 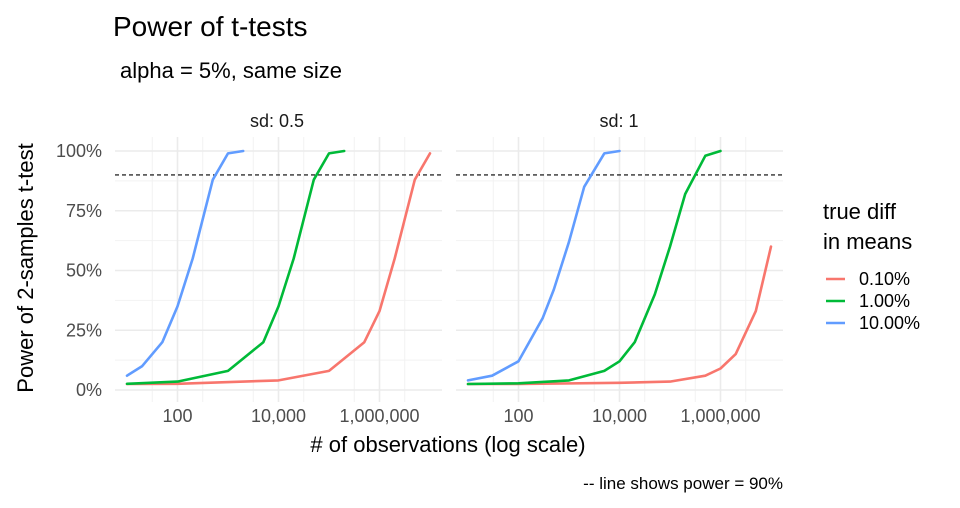 I want to click on legend-label: 1.00%, so click(x=884, y=301).